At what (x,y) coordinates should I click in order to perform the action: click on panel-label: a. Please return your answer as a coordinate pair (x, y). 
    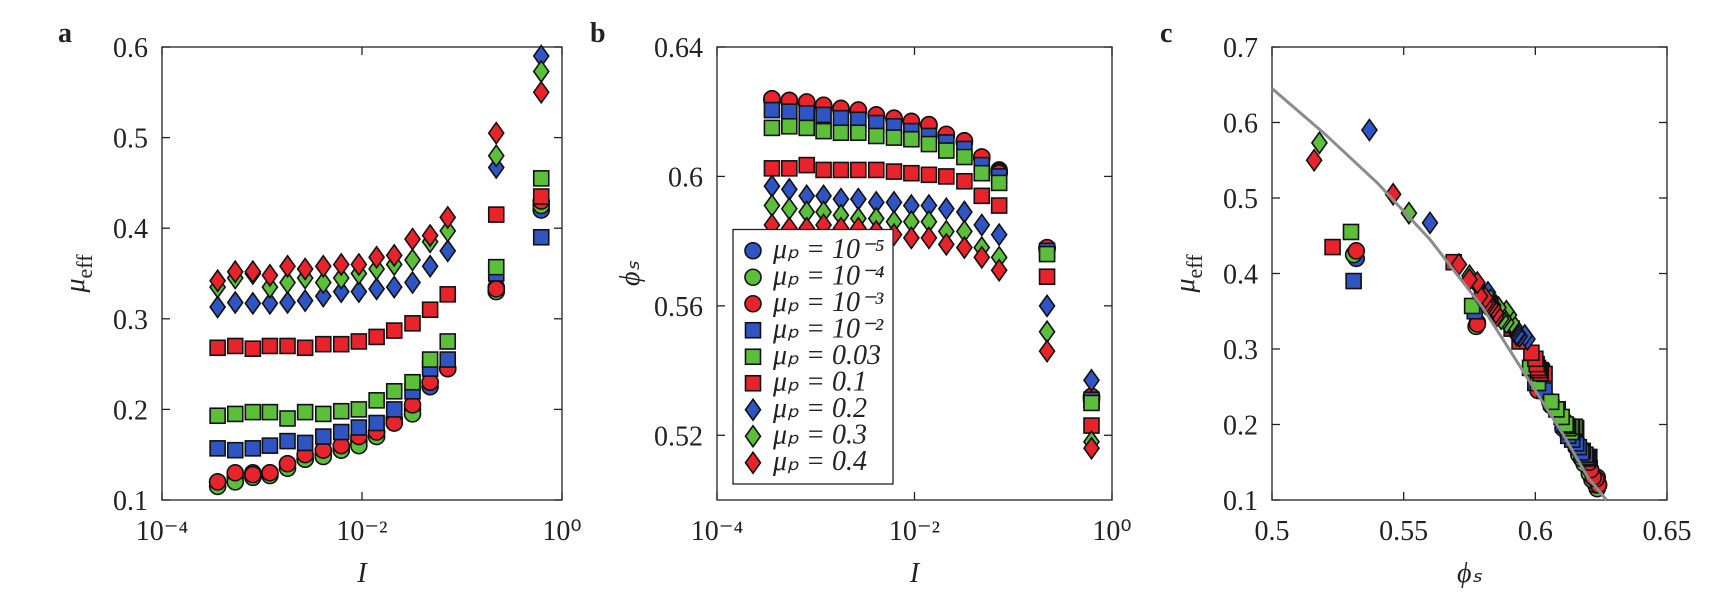
    Looking at the image, I should click on (65, 33).